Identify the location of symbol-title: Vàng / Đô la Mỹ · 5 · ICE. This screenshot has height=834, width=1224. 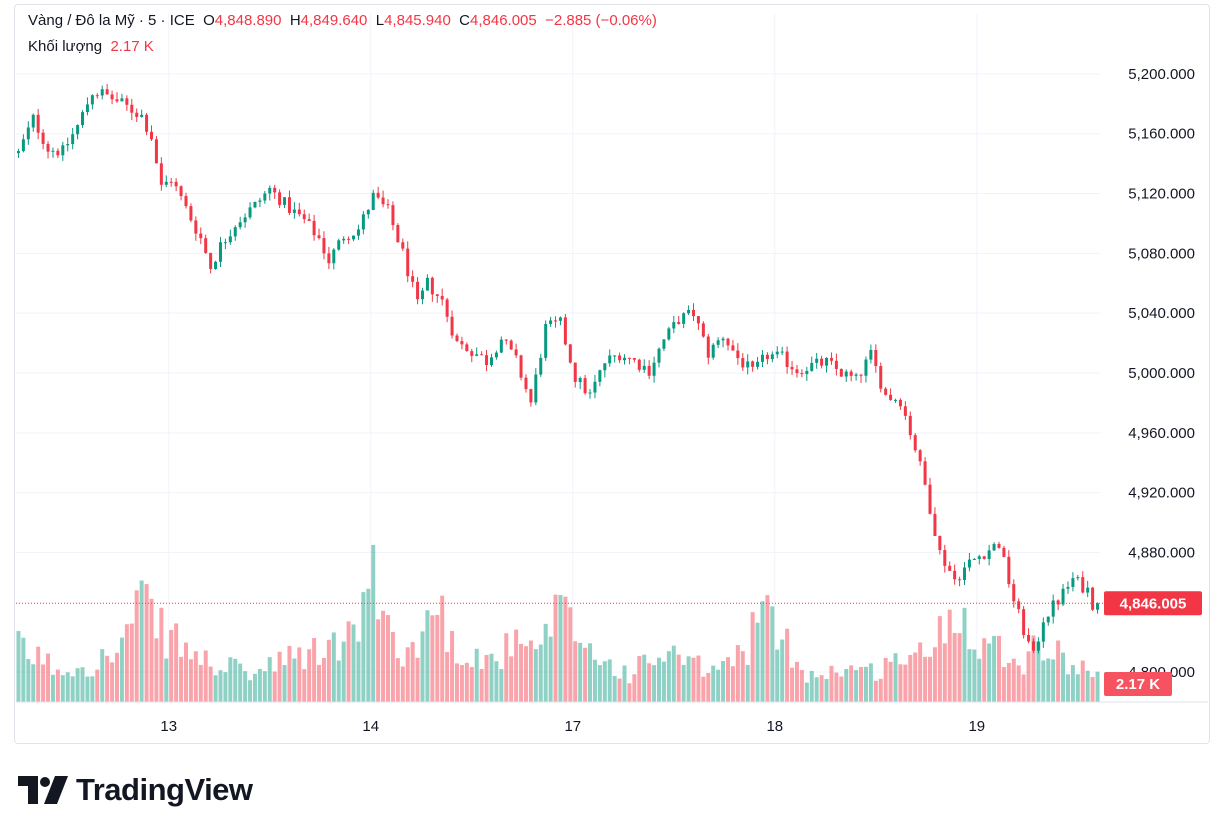
(111, 20).